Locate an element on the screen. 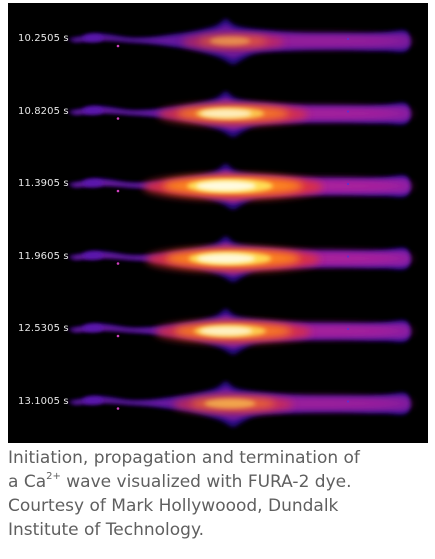  timestamp-label: 10.2505 s is located at coordinates (43, 38).